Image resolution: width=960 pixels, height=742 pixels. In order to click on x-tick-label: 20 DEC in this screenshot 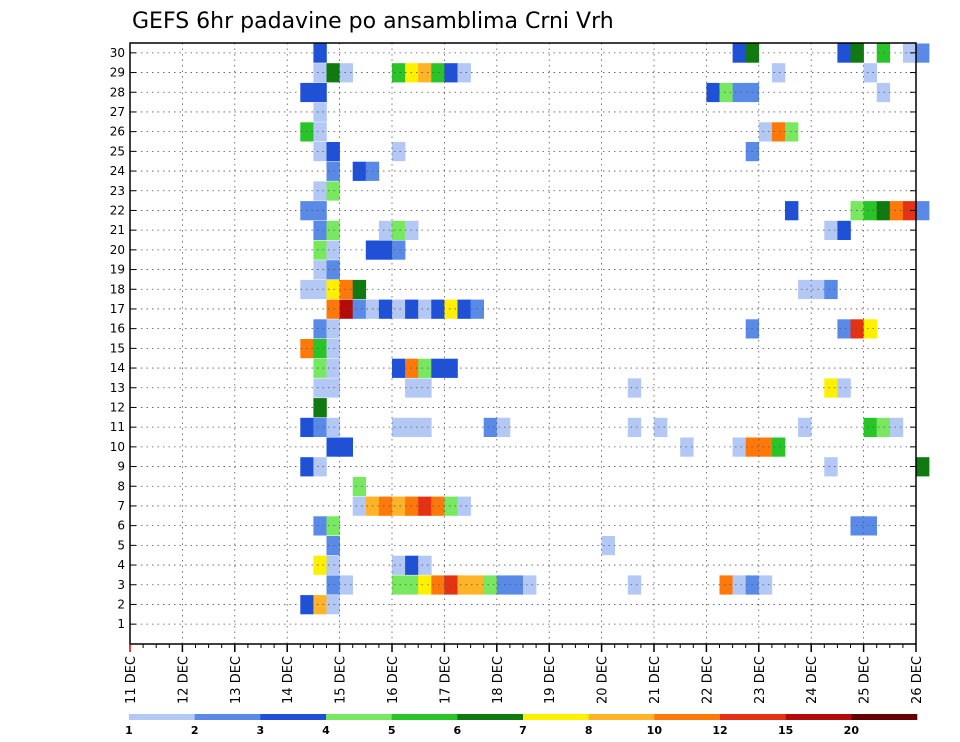, I will do `click(603, 680)`.